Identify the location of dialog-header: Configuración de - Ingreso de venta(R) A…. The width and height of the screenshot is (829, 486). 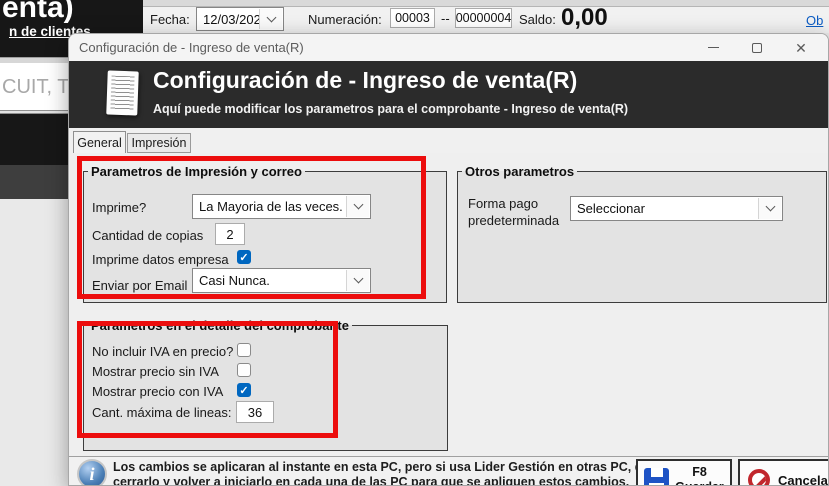
(448, 94).